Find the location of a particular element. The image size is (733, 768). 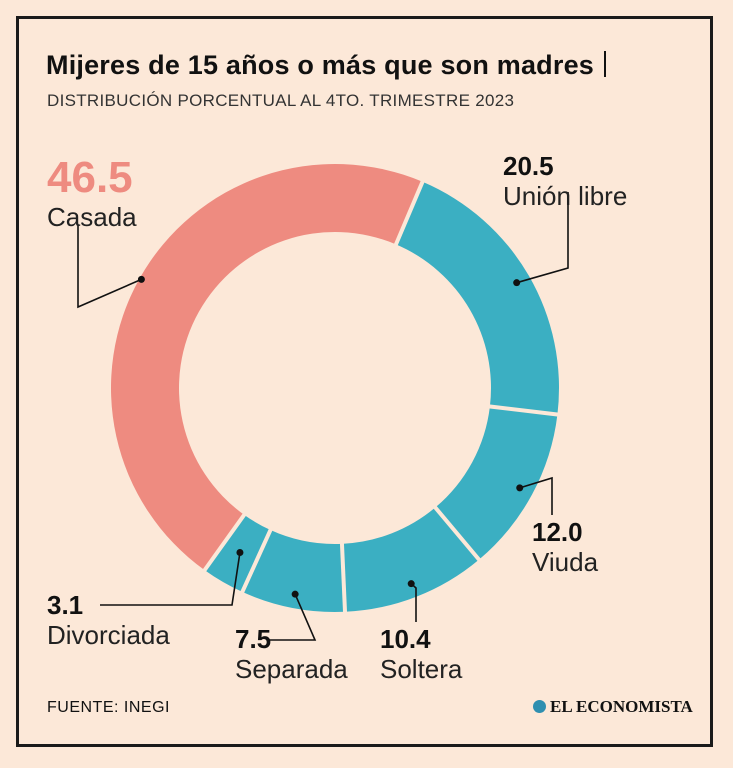

label-divorciada: 3.1 Divorciada is located at coordinates (108, 620).